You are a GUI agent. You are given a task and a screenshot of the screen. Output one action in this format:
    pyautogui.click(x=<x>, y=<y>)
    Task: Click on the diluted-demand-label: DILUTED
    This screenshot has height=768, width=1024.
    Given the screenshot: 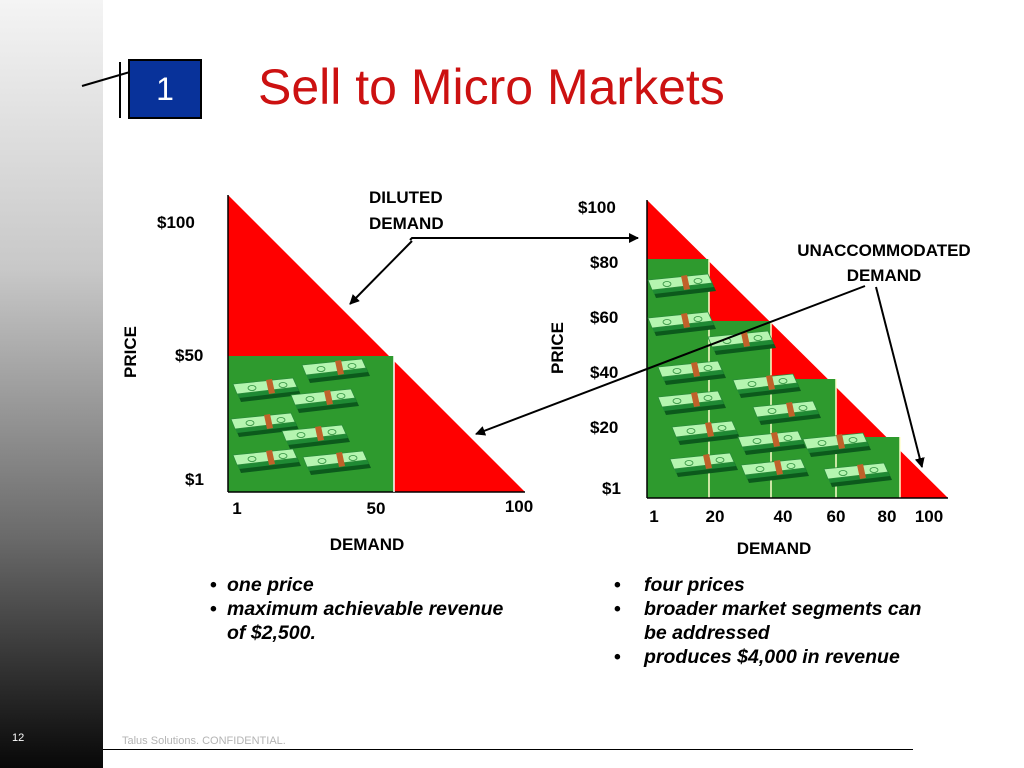 What is the action you would take?
    pyautogui.click(x=406, y=197)
    